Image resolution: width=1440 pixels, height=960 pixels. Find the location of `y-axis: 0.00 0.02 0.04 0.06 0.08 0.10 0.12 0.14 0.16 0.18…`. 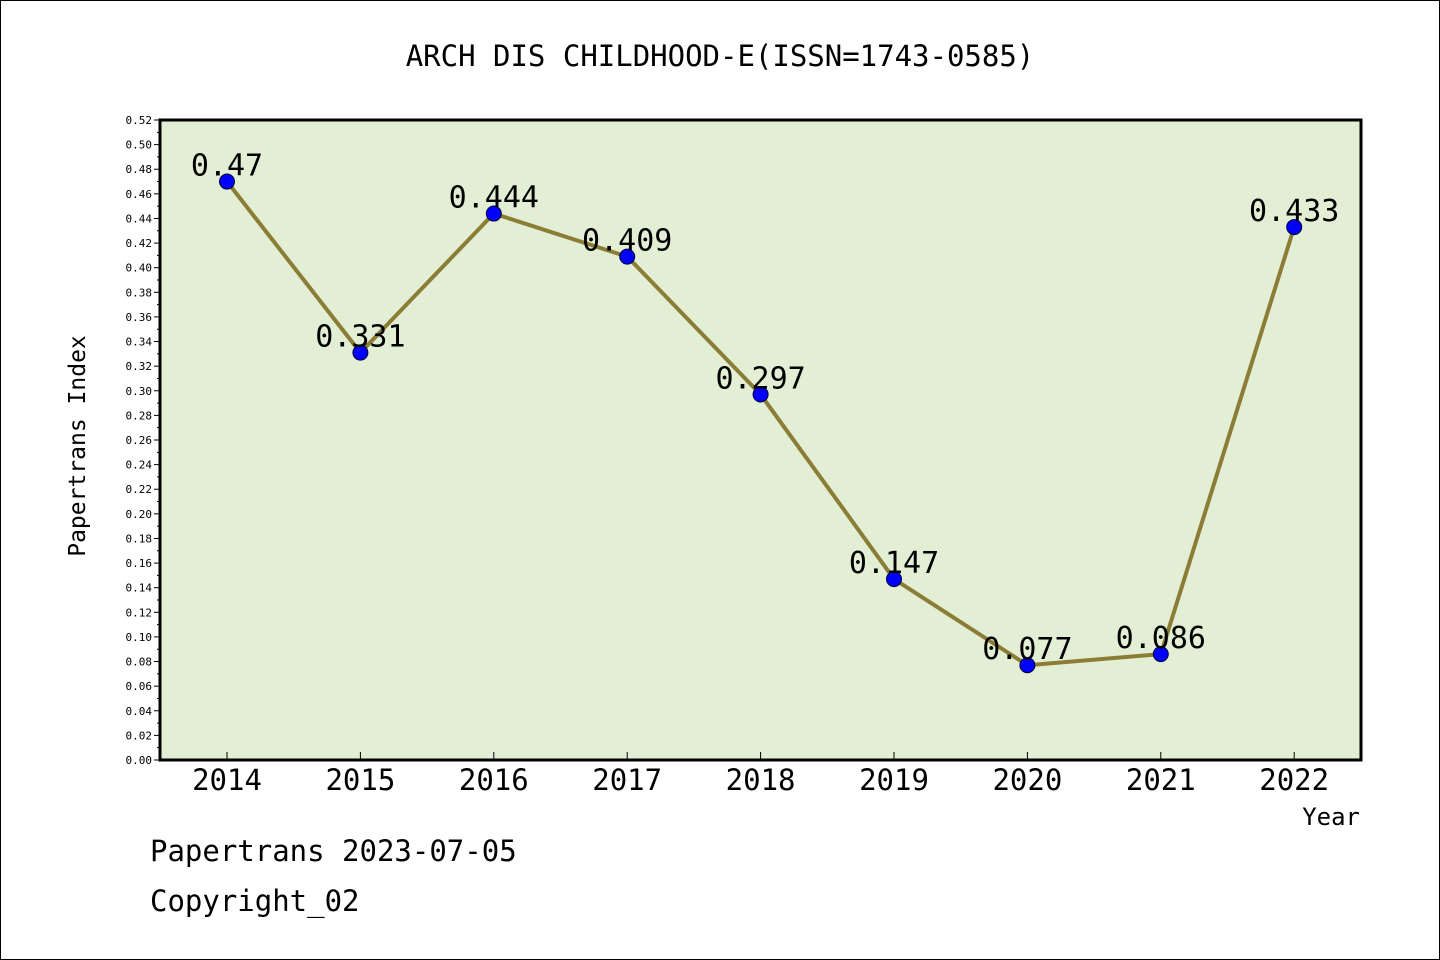

y-axis: 0.00 0.02 0.04 0.06 0.08 0.10 0.12 0.14 0.16 0.18… is located at coordinates (143, 440).